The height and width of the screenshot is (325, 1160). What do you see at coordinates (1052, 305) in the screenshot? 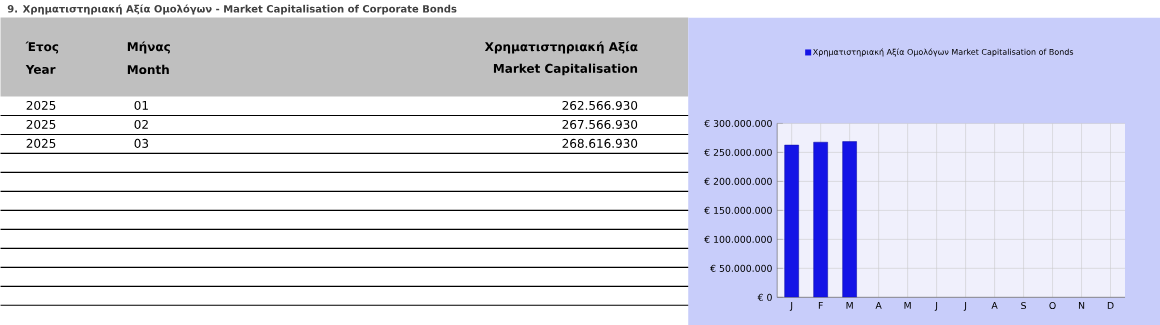
I see `x-tick-label: O` at bounding box center [1052, 305].